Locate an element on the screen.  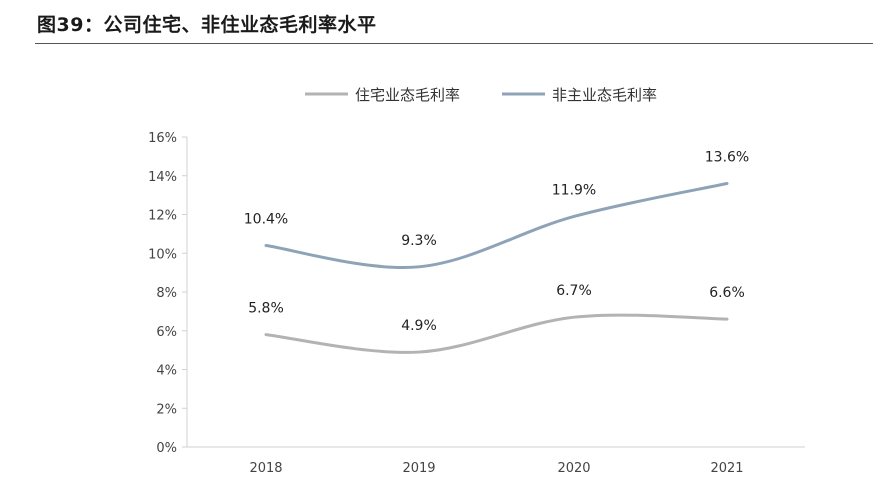
y-tick-label: 12% is located at coordinates (162, 216).